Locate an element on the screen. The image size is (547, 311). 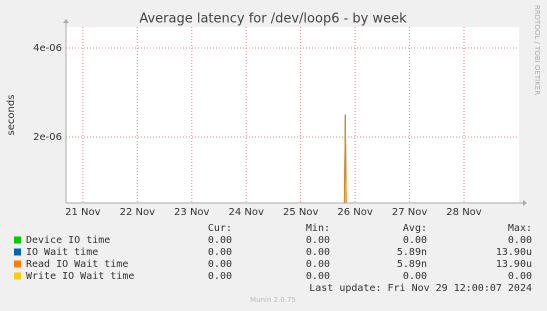
y-axis-label: seconds is located at coordinates (11, 115).